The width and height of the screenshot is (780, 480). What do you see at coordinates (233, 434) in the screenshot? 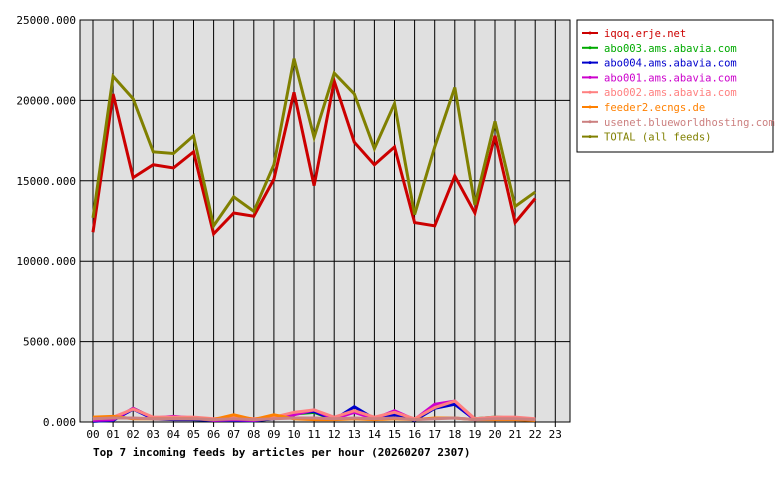
I see `x-tick-label: 07` at bounding box center [233, 434].